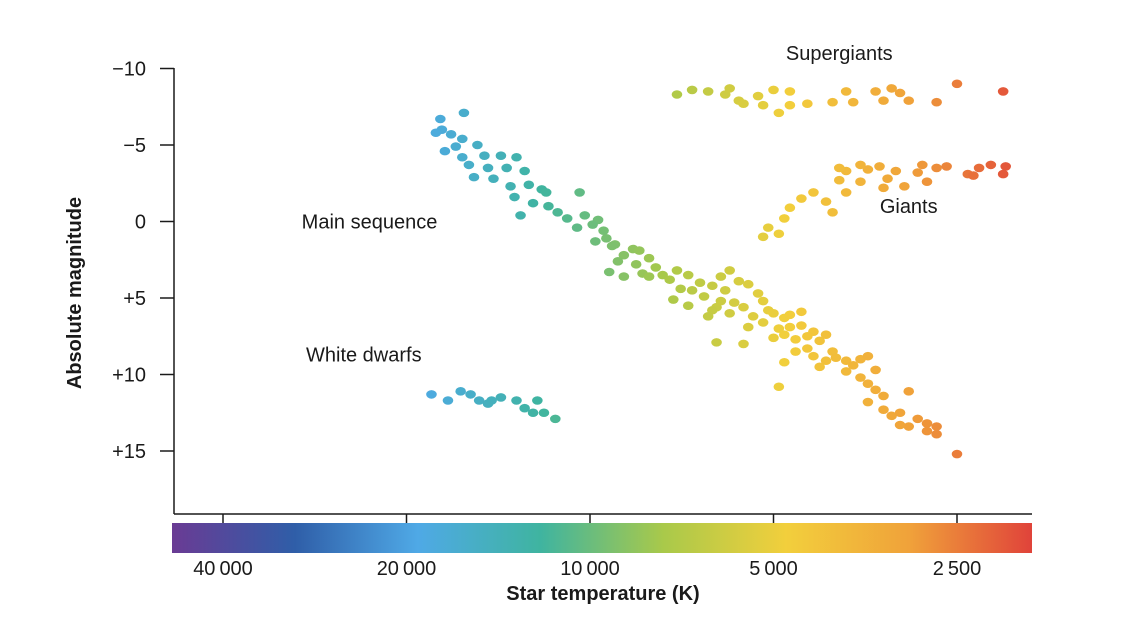  What do you see at coordinates (129, 70) in the screenshot?
I see `y-tick-label: −10` at bounding box center [129, 70].